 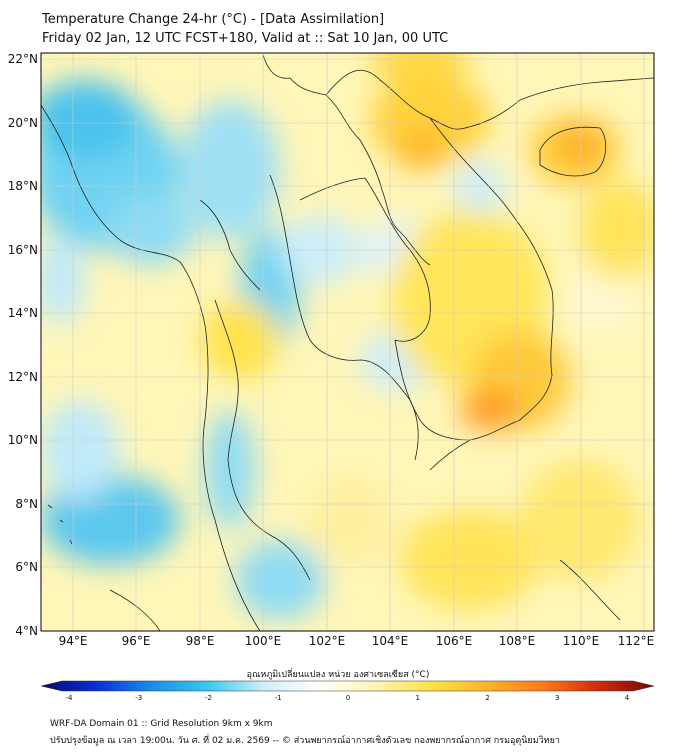 I want to click on lon-label: 94°E, so click(x=73, y=641).